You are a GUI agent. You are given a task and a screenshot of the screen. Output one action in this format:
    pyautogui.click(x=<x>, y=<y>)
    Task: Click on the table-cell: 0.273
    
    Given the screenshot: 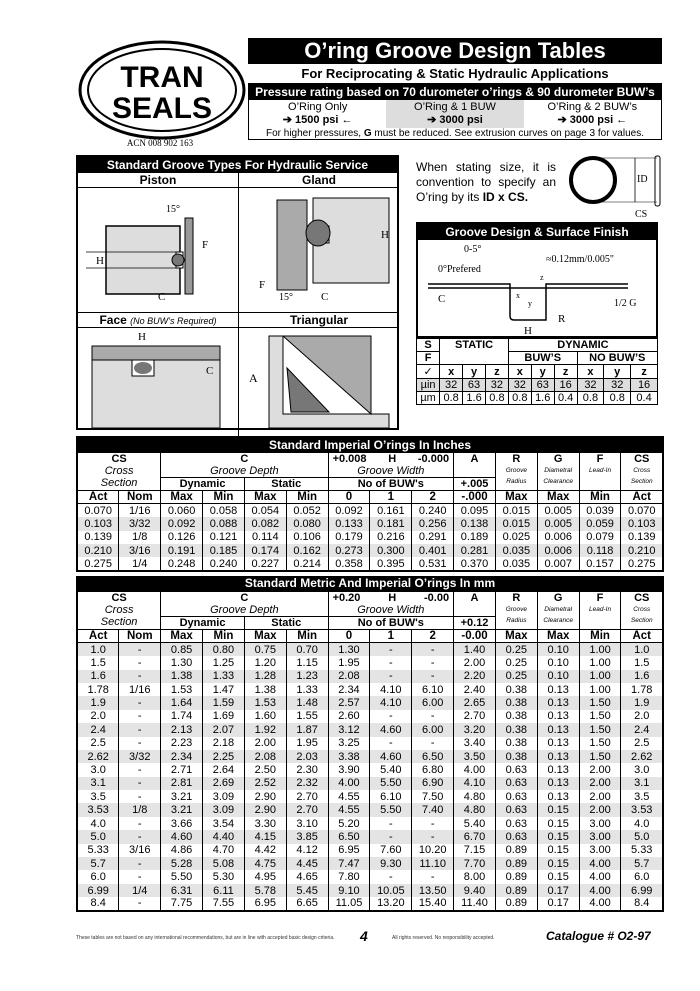 What is the action you would take?
    pyautogui.click(x=349, y=550)
    